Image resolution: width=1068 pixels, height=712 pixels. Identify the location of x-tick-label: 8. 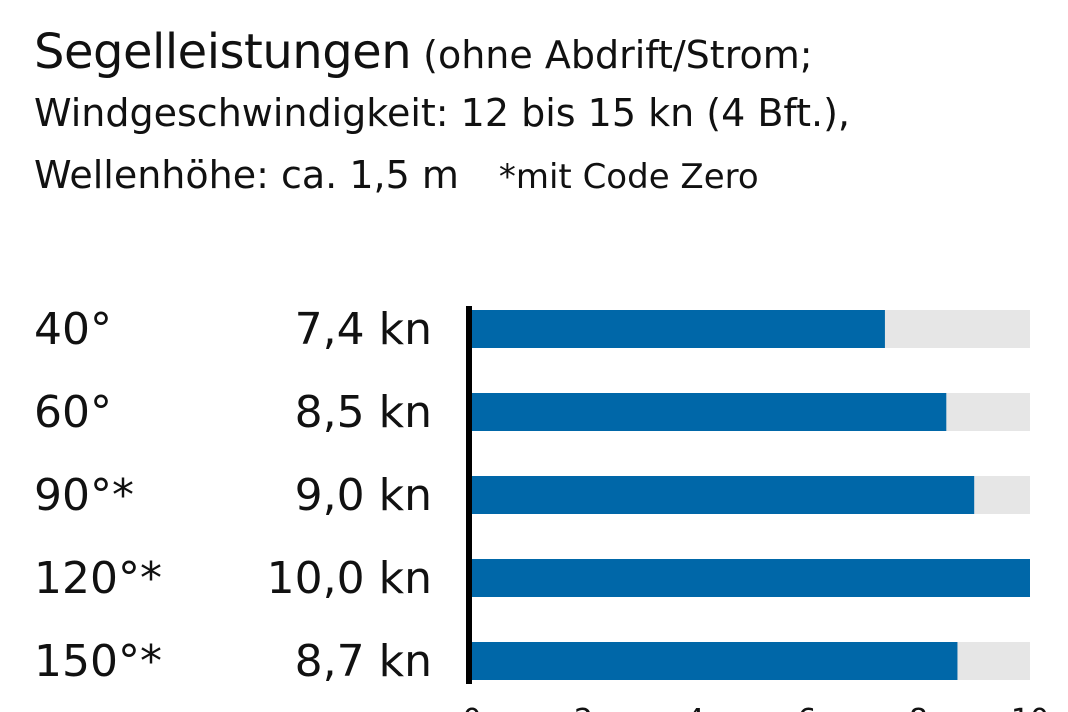
(918, 707).